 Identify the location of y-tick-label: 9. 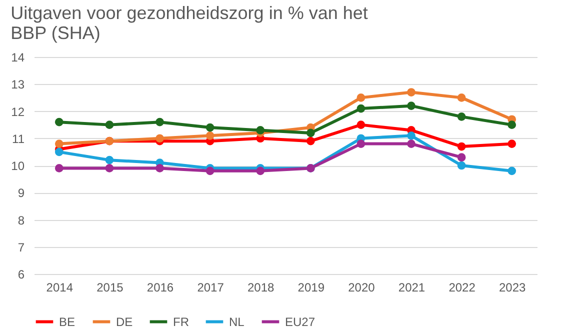
(21, 193).